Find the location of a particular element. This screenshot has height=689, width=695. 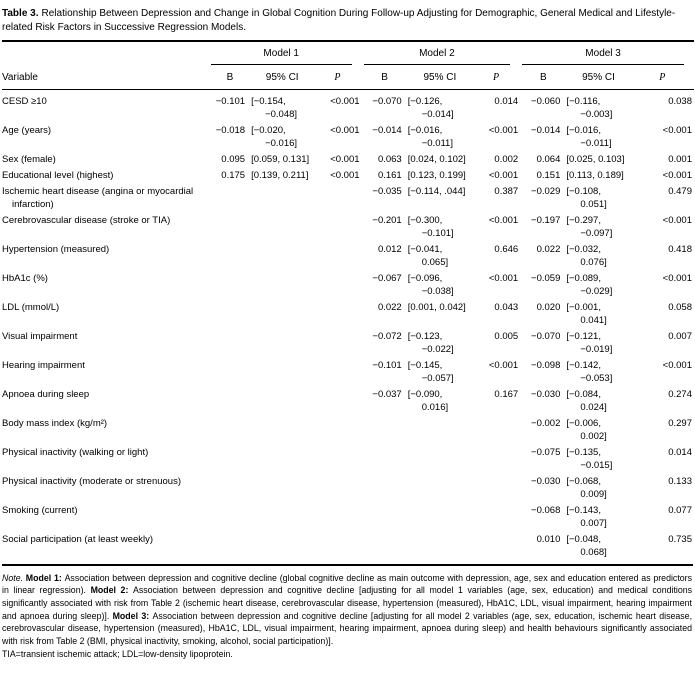

variable-cell: Physical inactivity (walking or light) is located at coordinates (75, 452).